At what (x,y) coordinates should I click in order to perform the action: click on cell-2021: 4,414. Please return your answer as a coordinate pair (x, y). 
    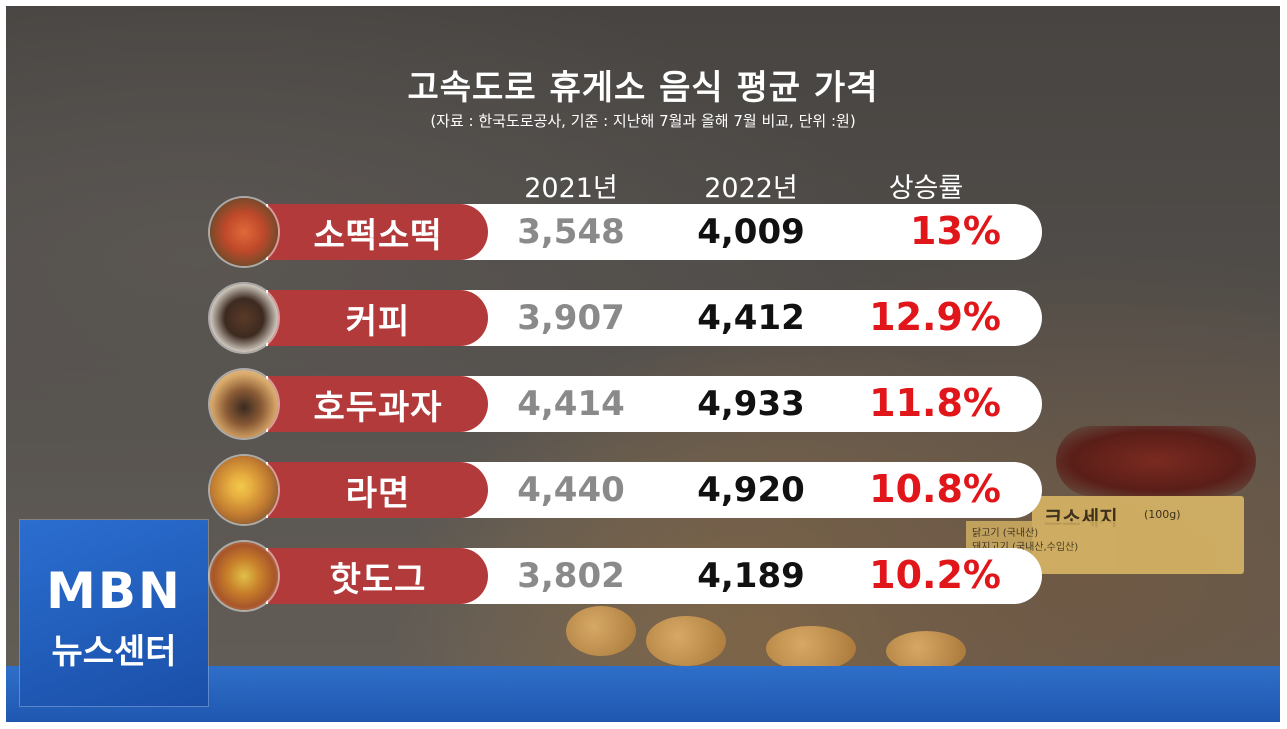
    Looking at the image, I should click on (571, 404).